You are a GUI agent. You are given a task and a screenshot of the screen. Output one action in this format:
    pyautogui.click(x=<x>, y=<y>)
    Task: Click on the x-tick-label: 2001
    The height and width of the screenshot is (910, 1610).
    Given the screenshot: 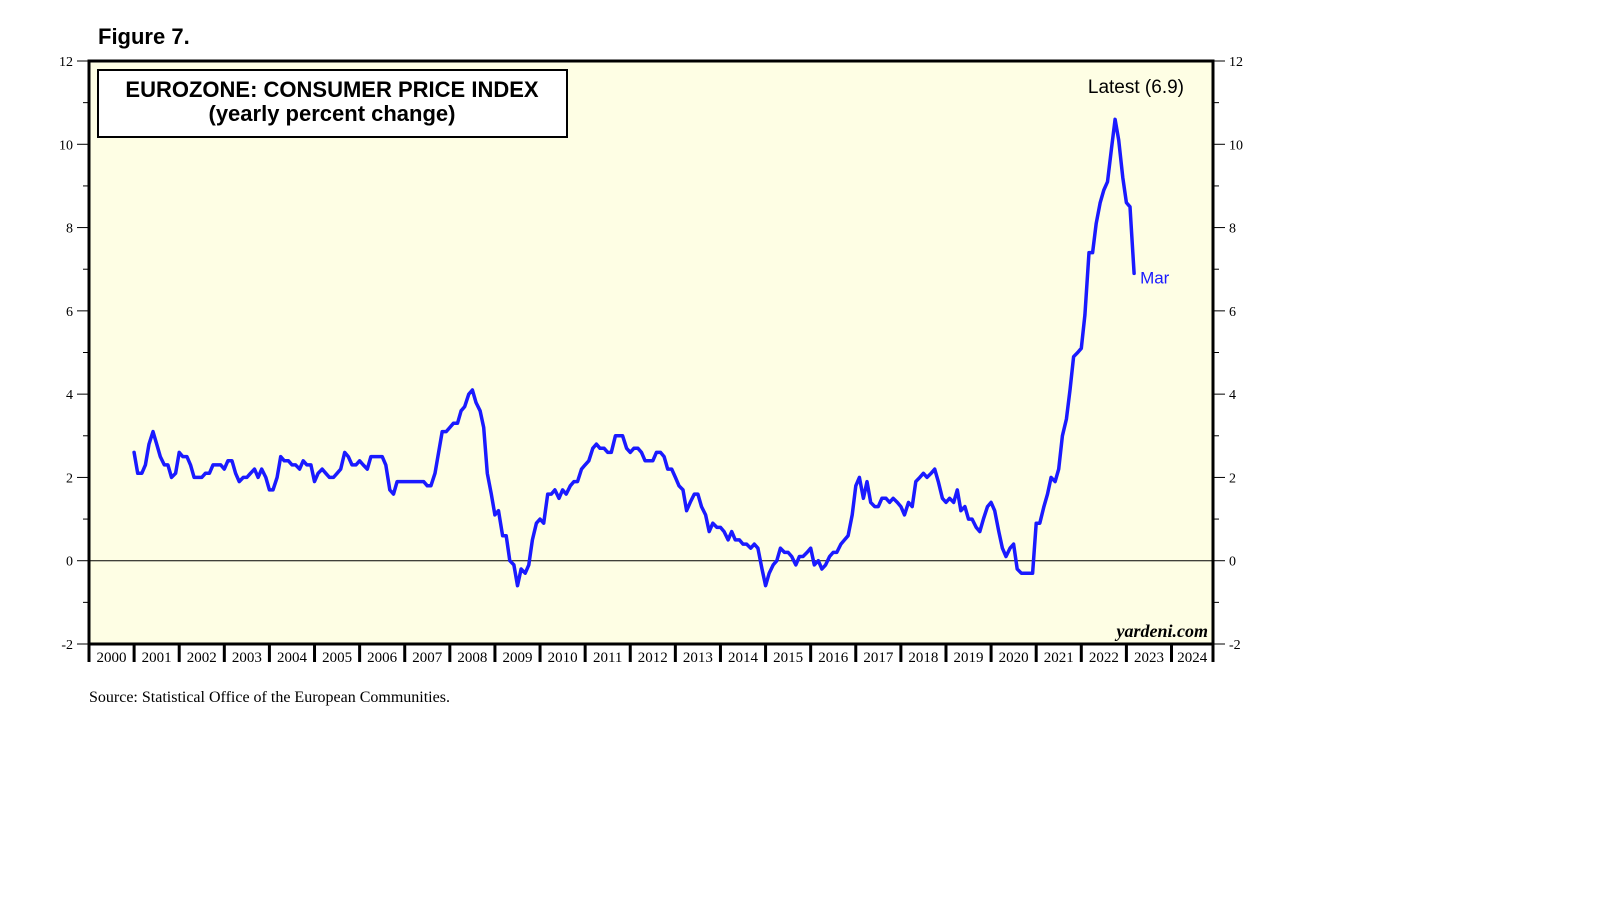 What is the action you would take?
    pyautogui.click(x=157, y=658)
    